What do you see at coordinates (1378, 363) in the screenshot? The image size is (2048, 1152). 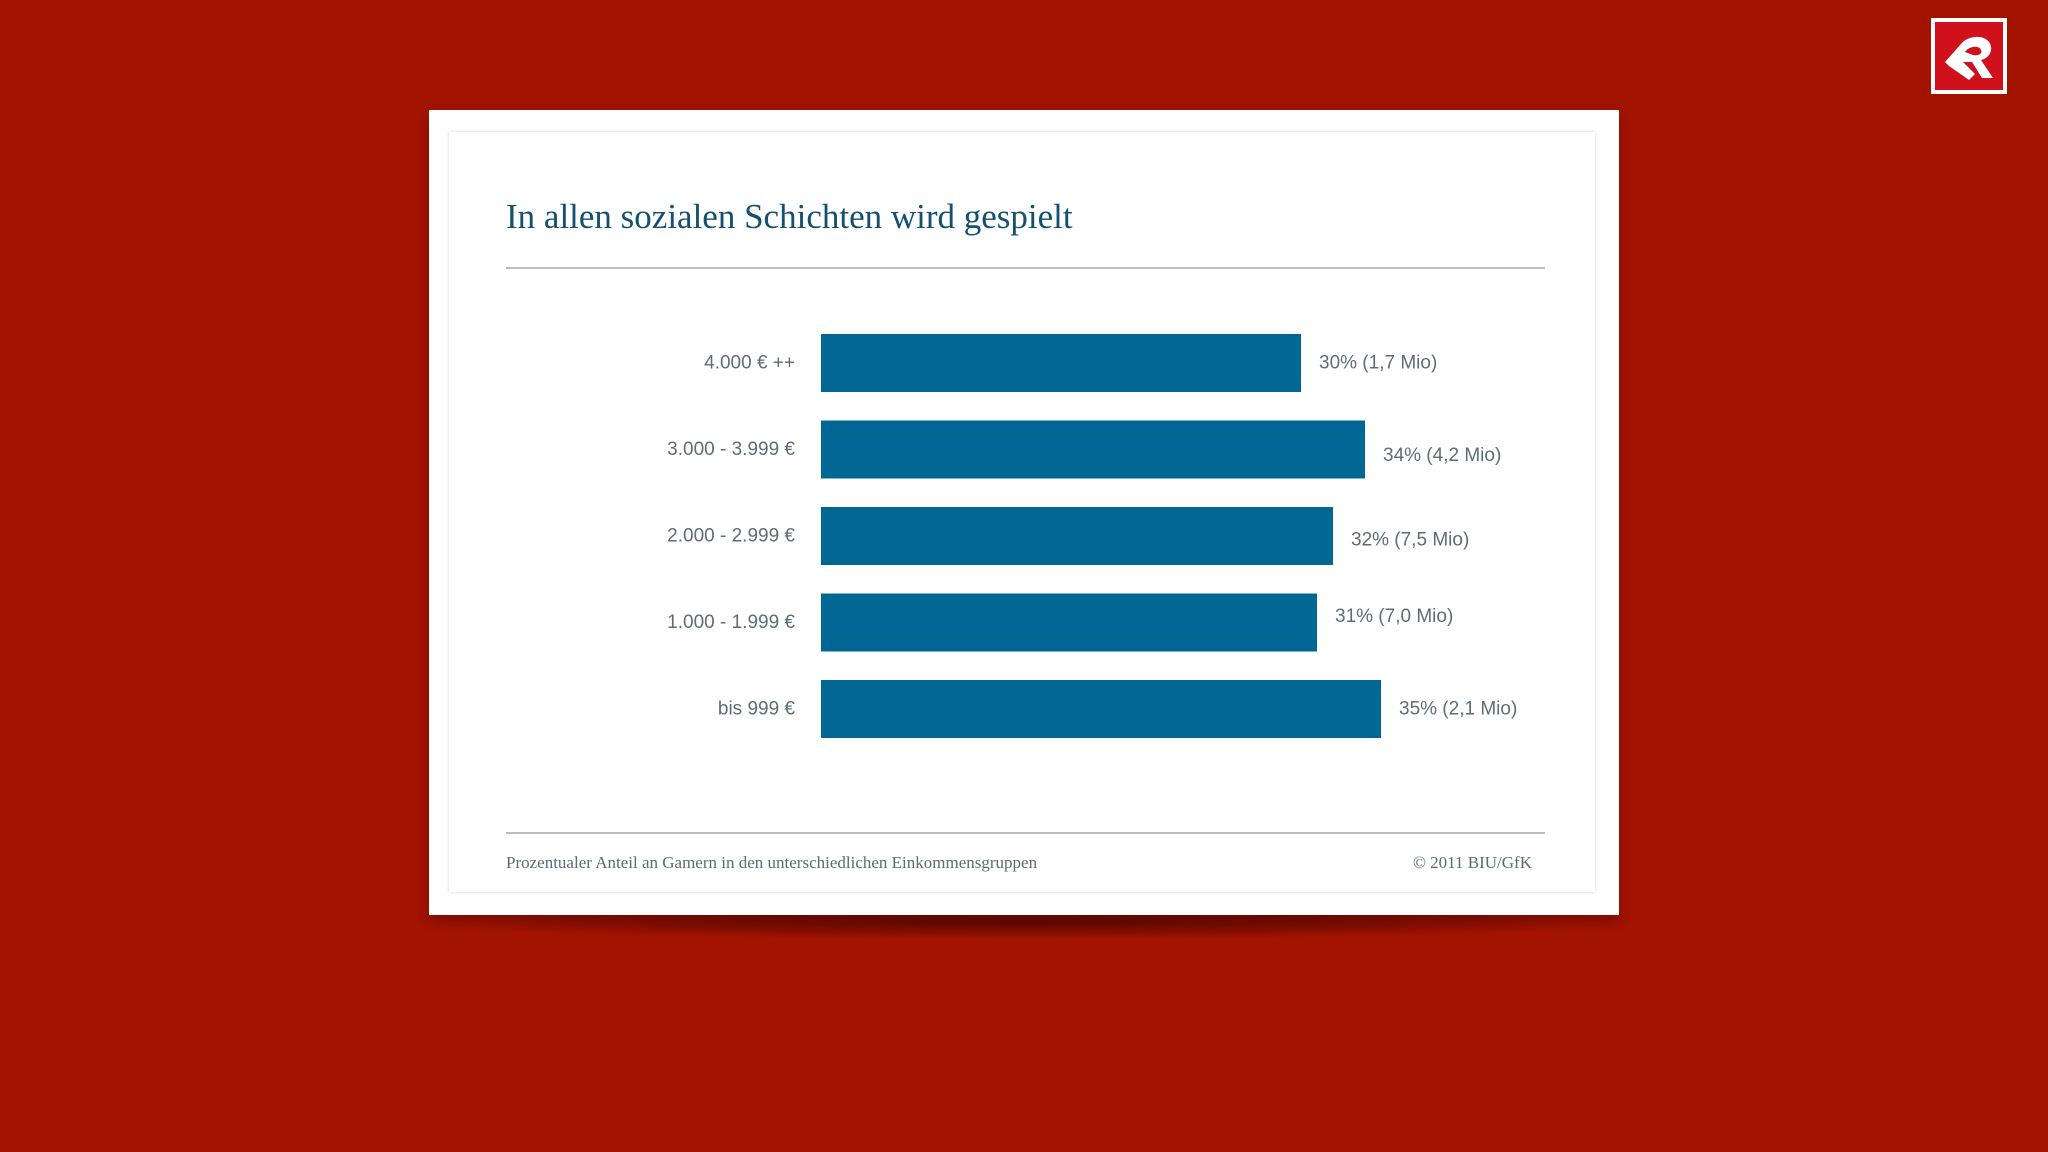 I see `value-label: 30% (1,7 Mio)` at bounding box center [1378, 363].